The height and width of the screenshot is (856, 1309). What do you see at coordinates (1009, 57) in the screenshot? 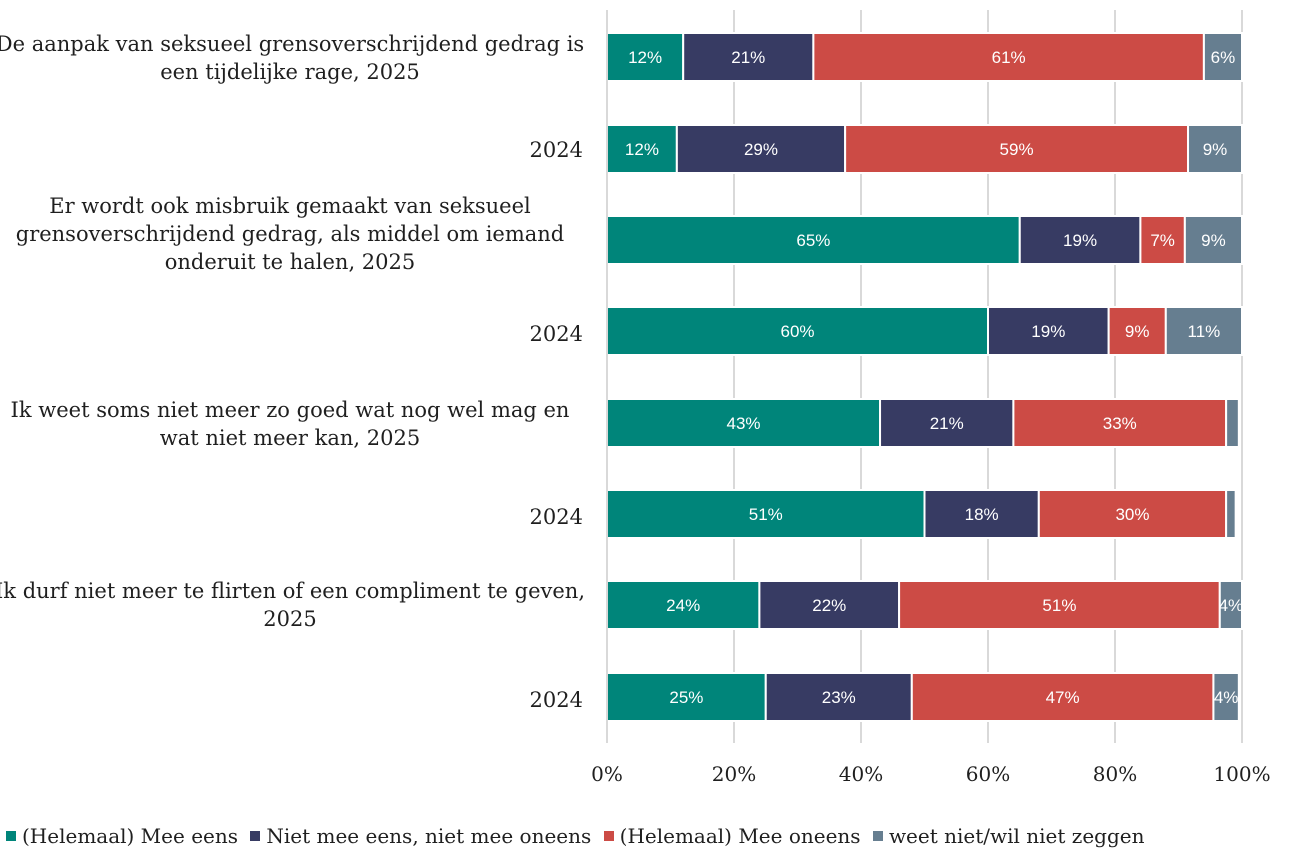
I see `data-label: 61%` at bounding box center [1009, 57].